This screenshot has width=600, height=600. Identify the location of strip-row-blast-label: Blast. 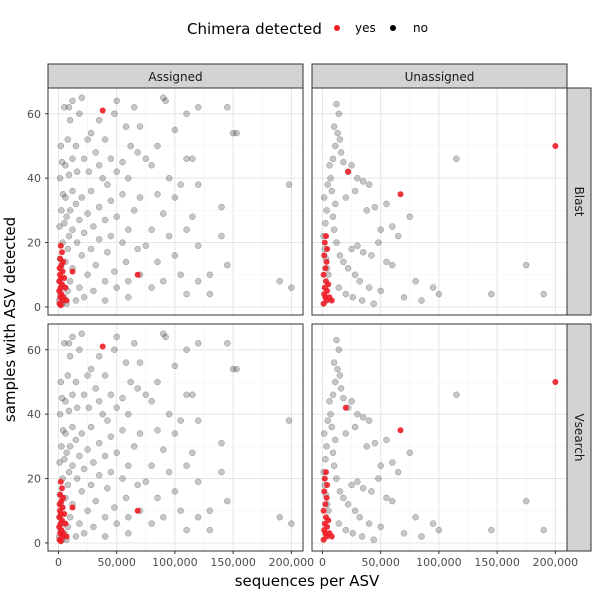
(579, 202).